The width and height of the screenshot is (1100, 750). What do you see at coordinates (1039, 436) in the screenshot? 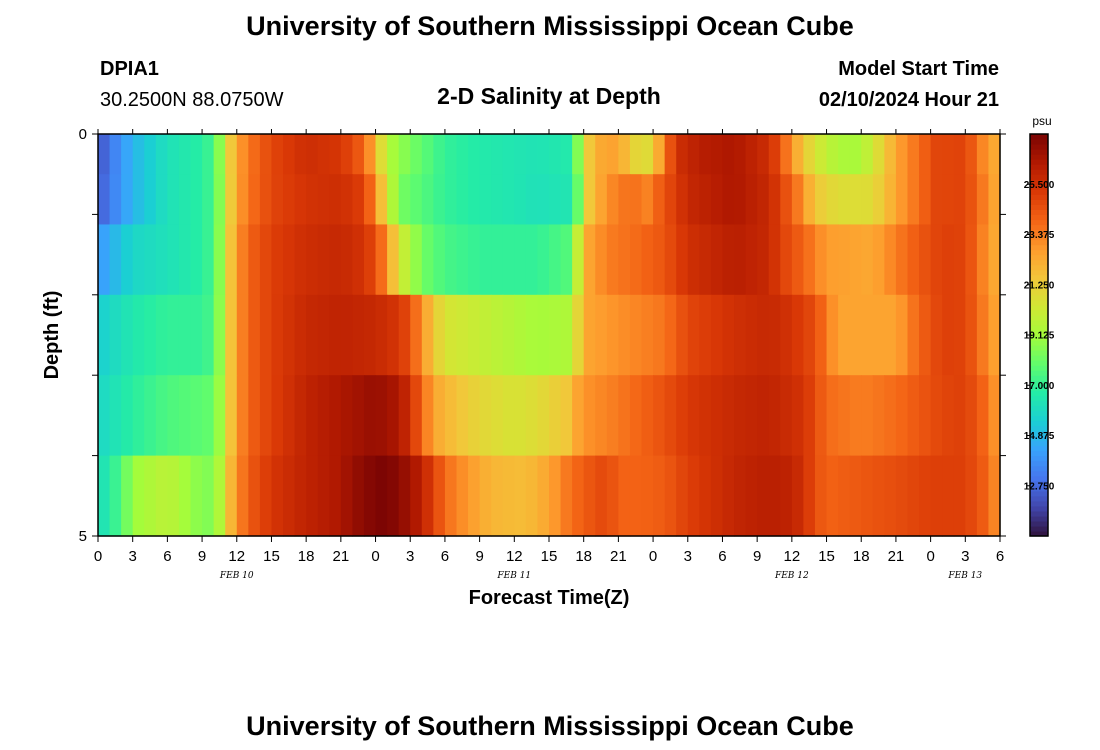
I see `colorbar-tick-label: 14.875` at bounding box center [1039, 436].